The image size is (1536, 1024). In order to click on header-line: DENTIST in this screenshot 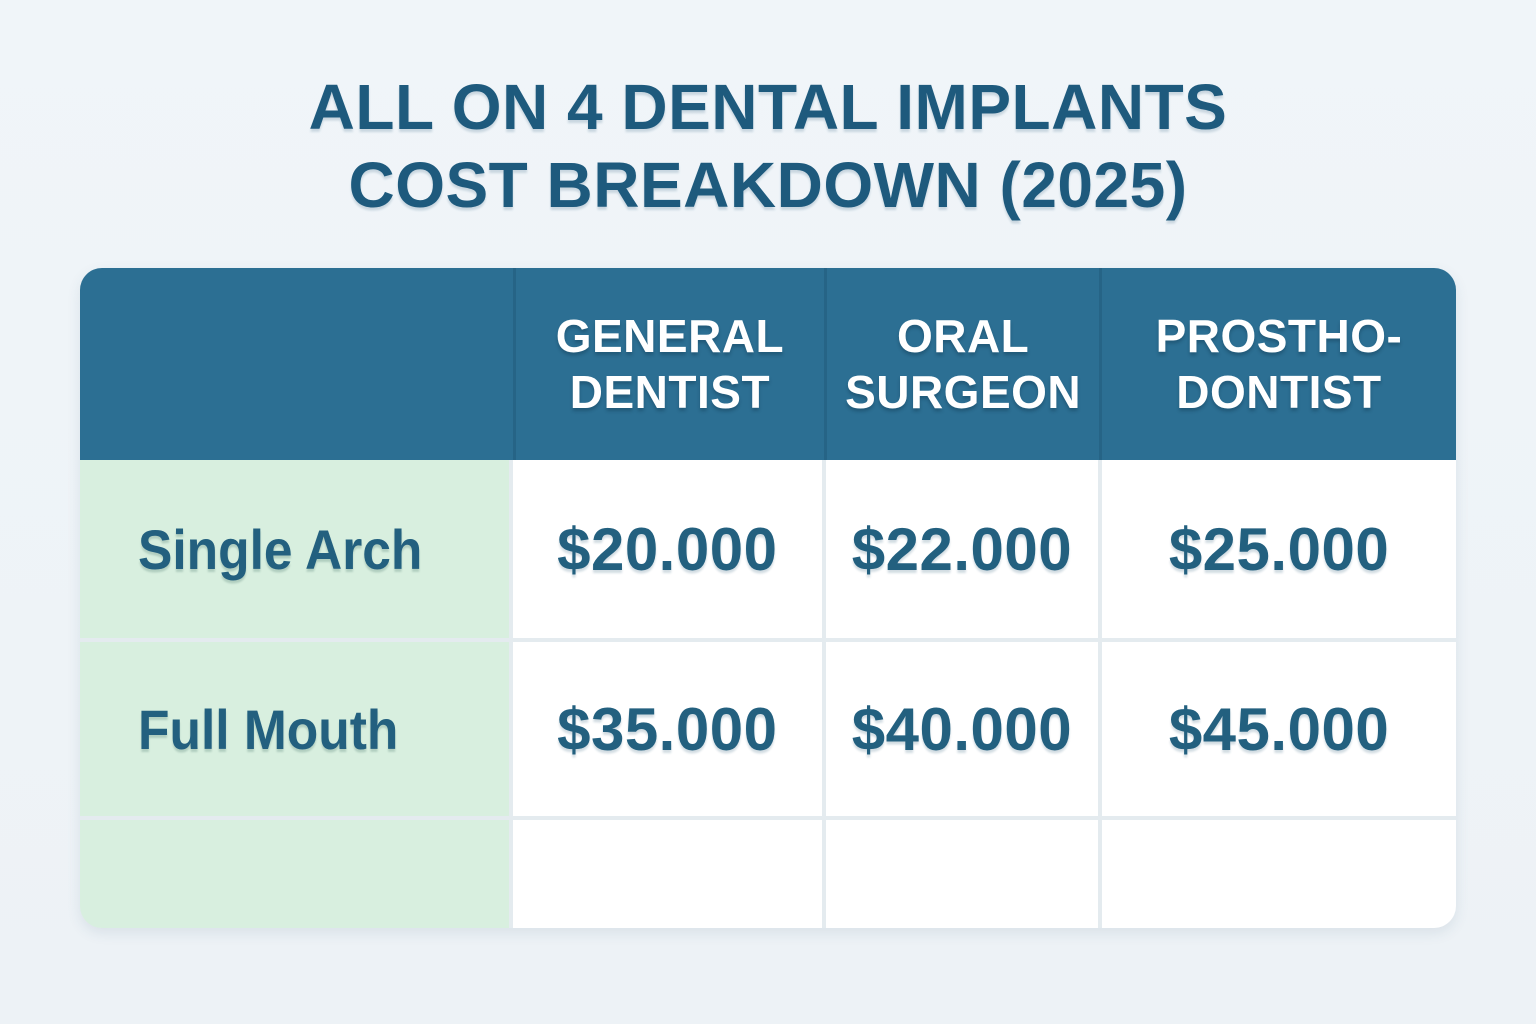, I will do `click(670, 392)`.